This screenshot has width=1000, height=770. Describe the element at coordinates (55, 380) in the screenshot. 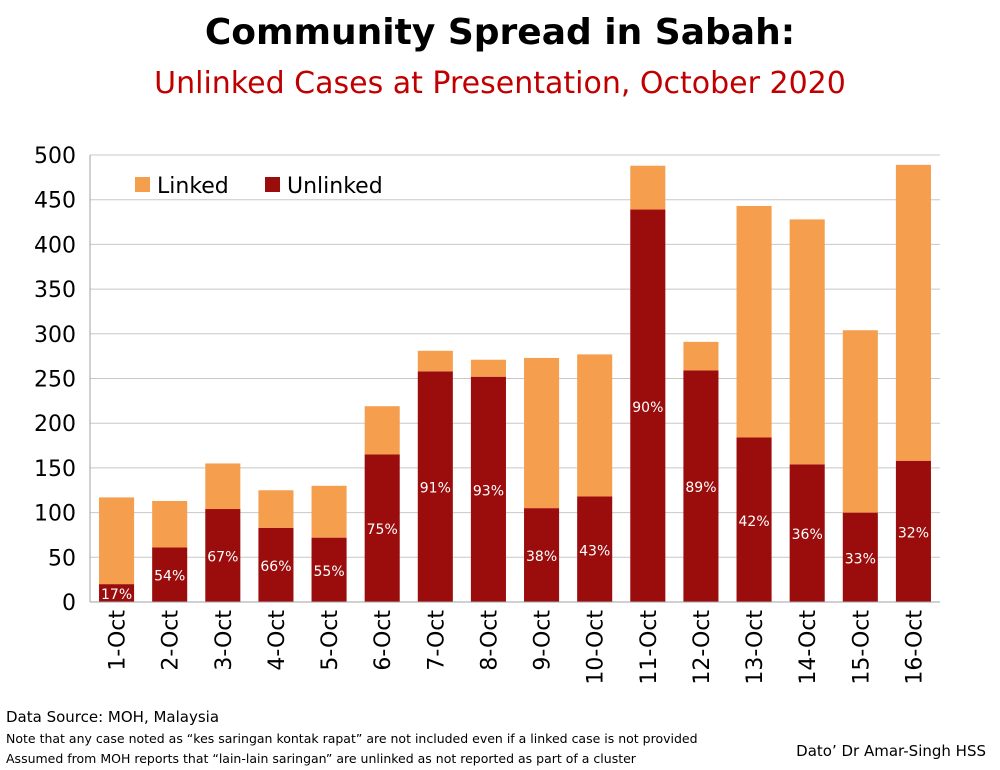

I see `y-tick-label: 250` at that location.